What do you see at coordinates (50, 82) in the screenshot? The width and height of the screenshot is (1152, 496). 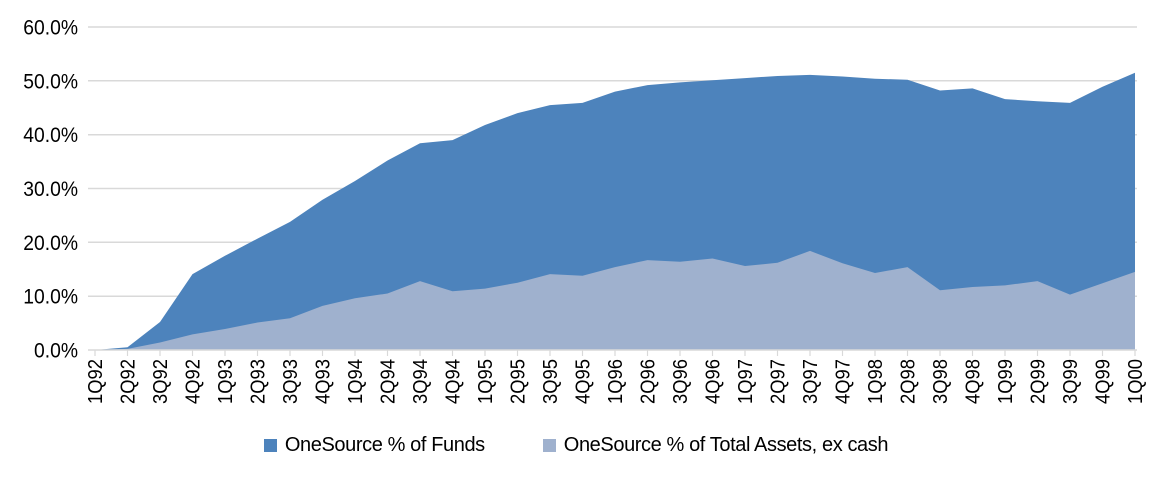 I see `y-axis-label: 50.0%` at bounding box center [50, 82].